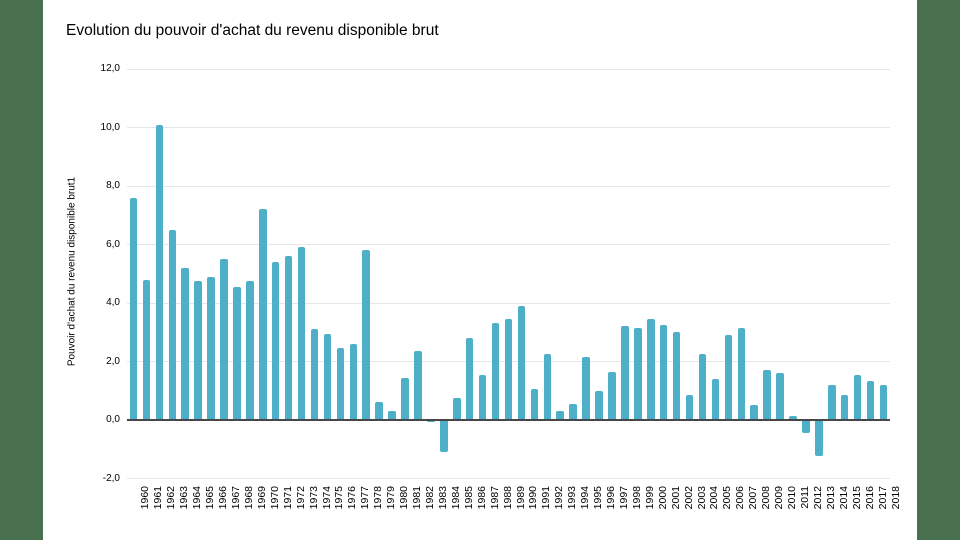 The height and width of the screenshot is (540, 960). Describe the element at coordinates (612, 395) in the screenshot. I see `bar-1997` at that location.